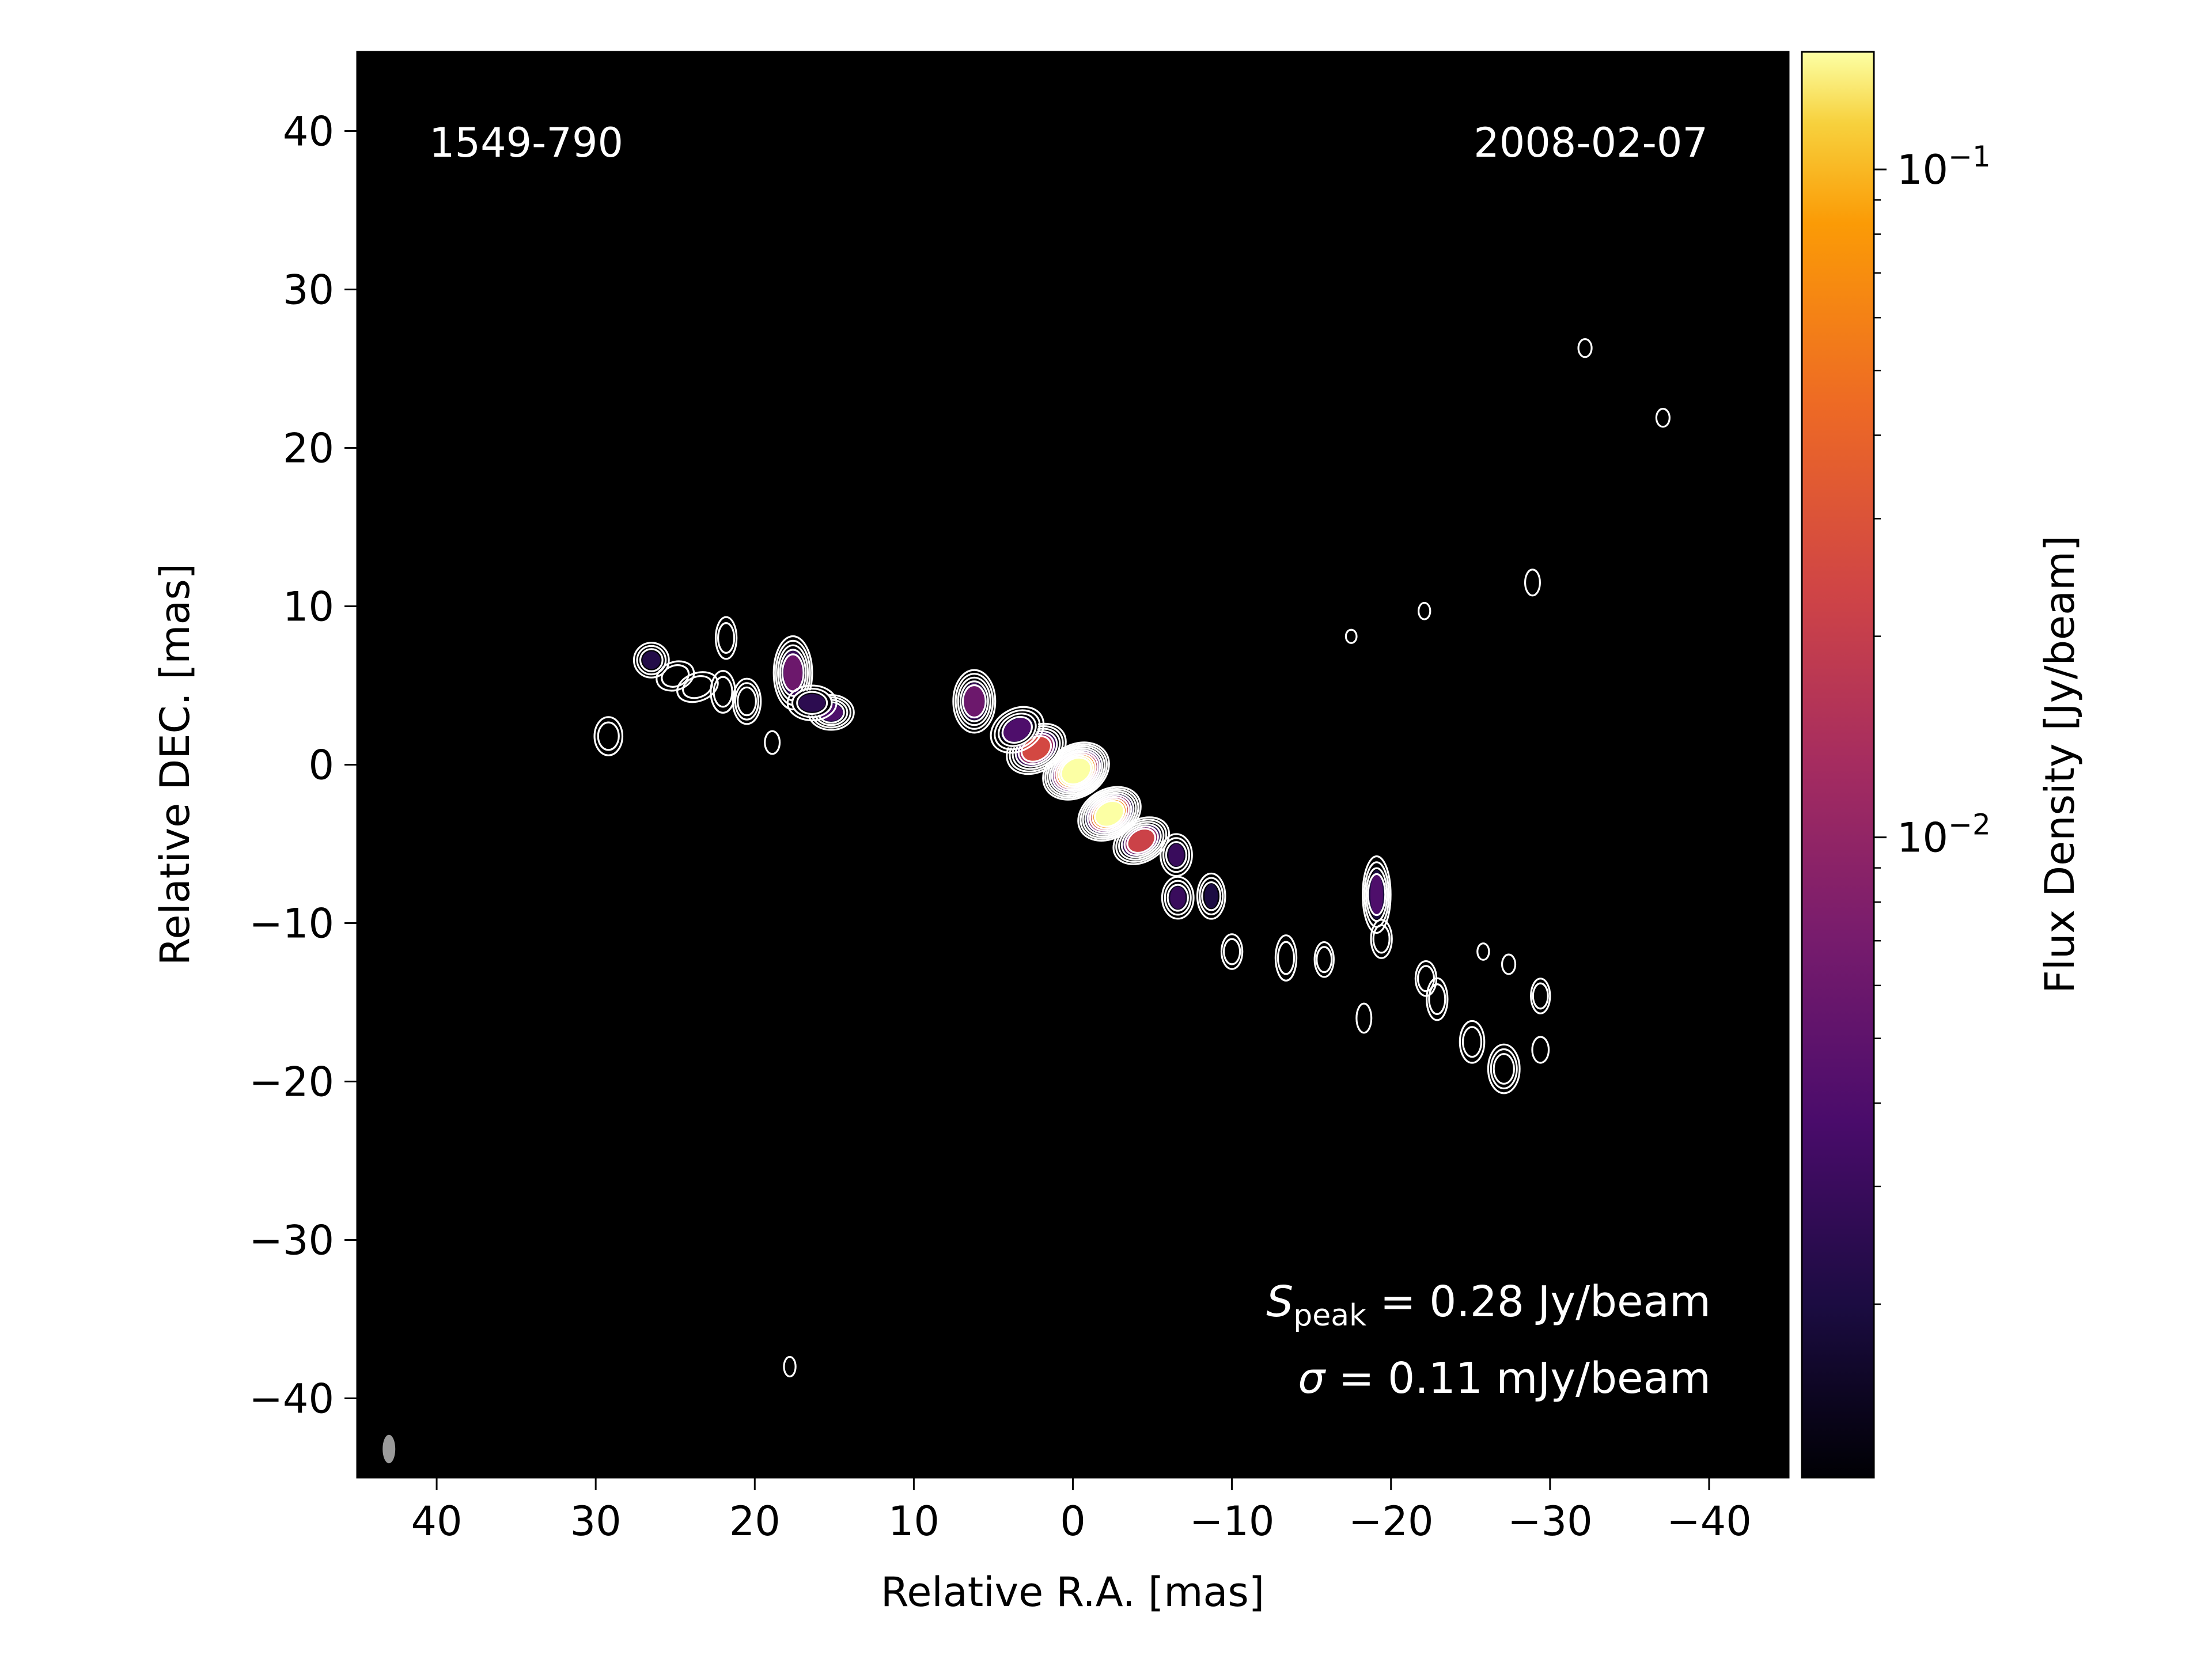 This screenshot has height=1659, width=2212. I want to click on beam-ellipse, so click(389, 1449).